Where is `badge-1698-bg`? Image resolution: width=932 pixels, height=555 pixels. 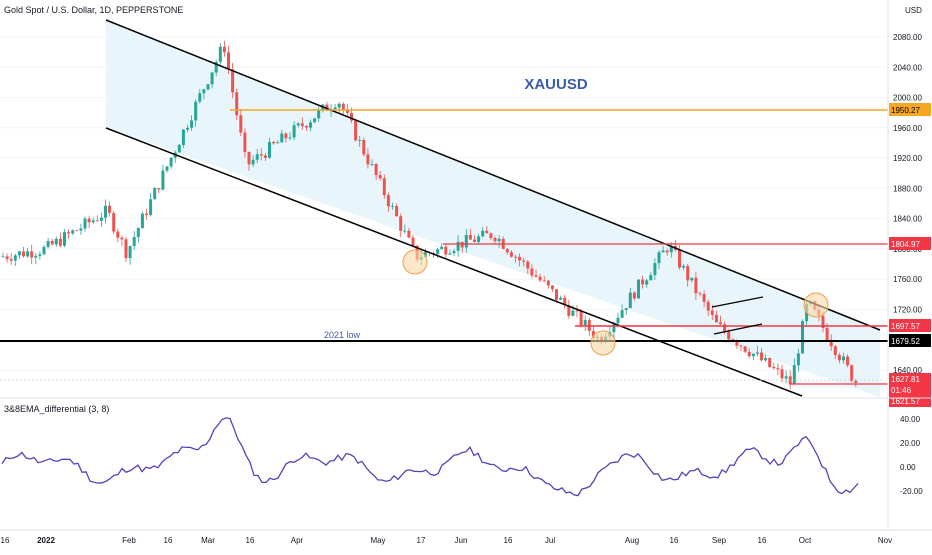
badge-1698-bg is located at coordinates (910, 325).